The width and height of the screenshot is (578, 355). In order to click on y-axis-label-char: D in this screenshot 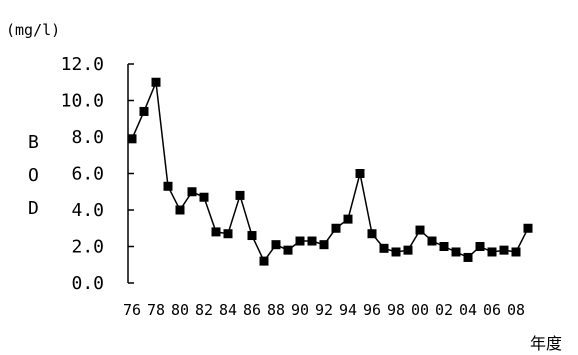, I will do `click(33, 208)`.